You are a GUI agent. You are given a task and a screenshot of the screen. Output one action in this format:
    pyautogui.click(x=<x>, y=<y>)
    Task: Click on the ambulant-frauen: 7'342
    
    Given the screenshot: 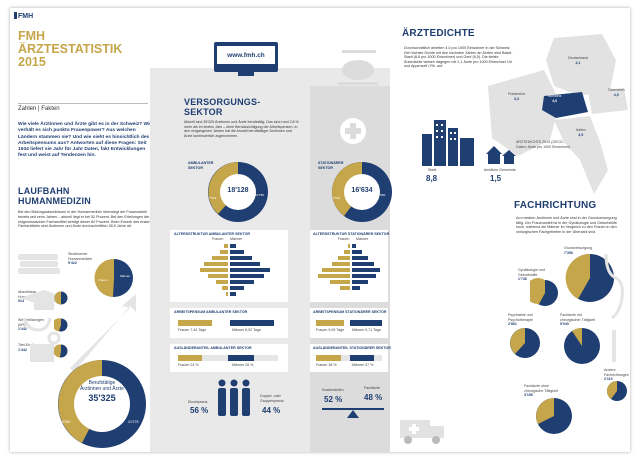 What is the action you would take?
    pyautogui.click(x=213, y=198)
    